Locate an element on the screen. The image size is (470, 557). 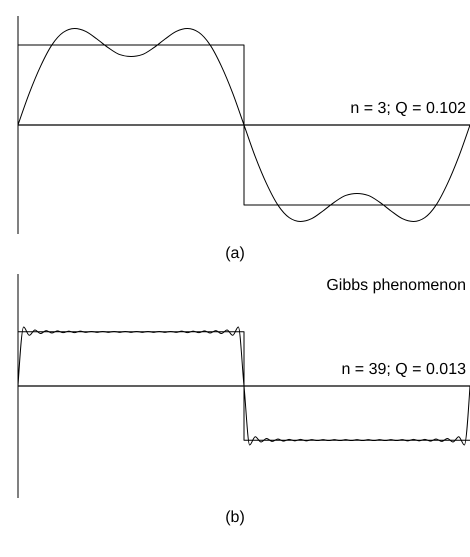
annotation: n = 39; Q = 0.013 is located at coordinates (403, 370).